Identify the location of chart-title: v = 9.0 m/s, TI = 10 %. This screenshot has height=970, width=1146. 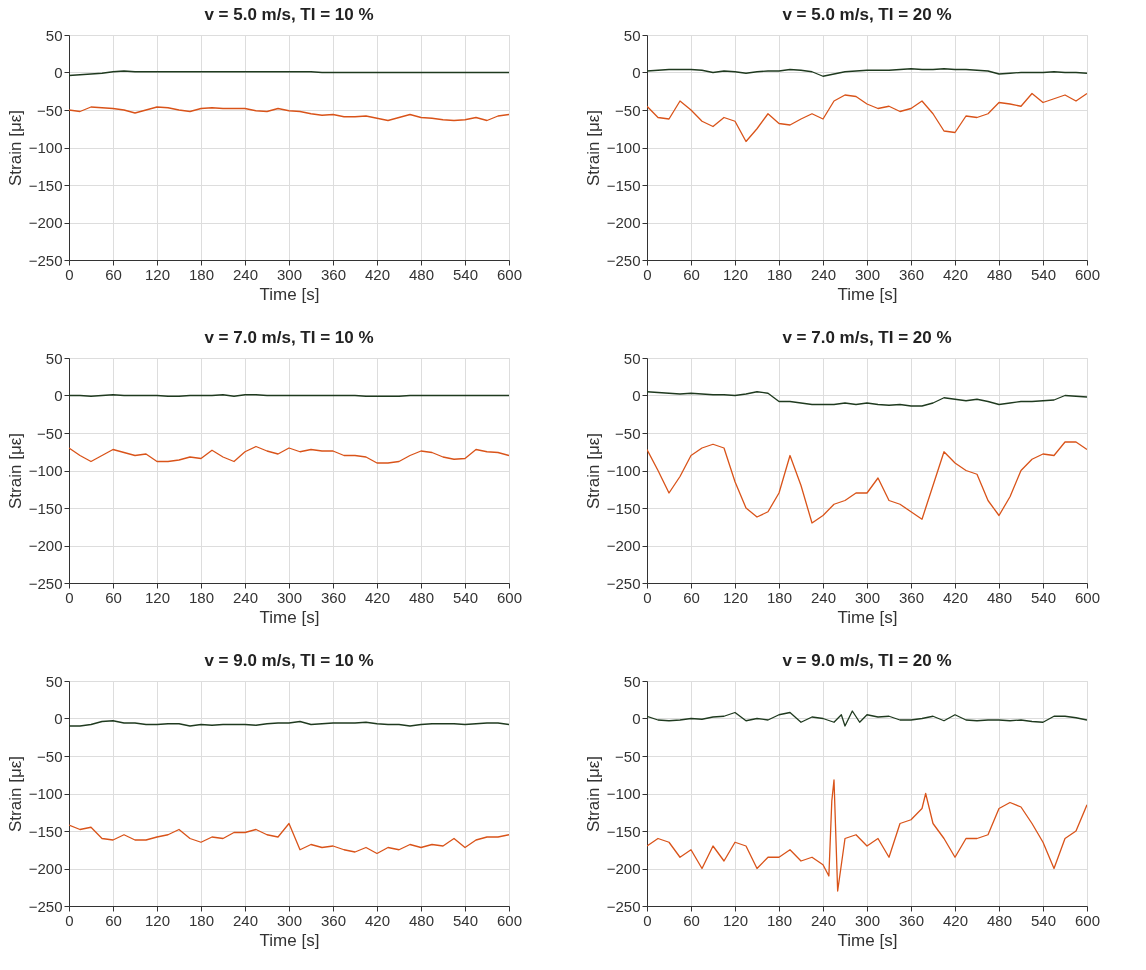
(289, 660).